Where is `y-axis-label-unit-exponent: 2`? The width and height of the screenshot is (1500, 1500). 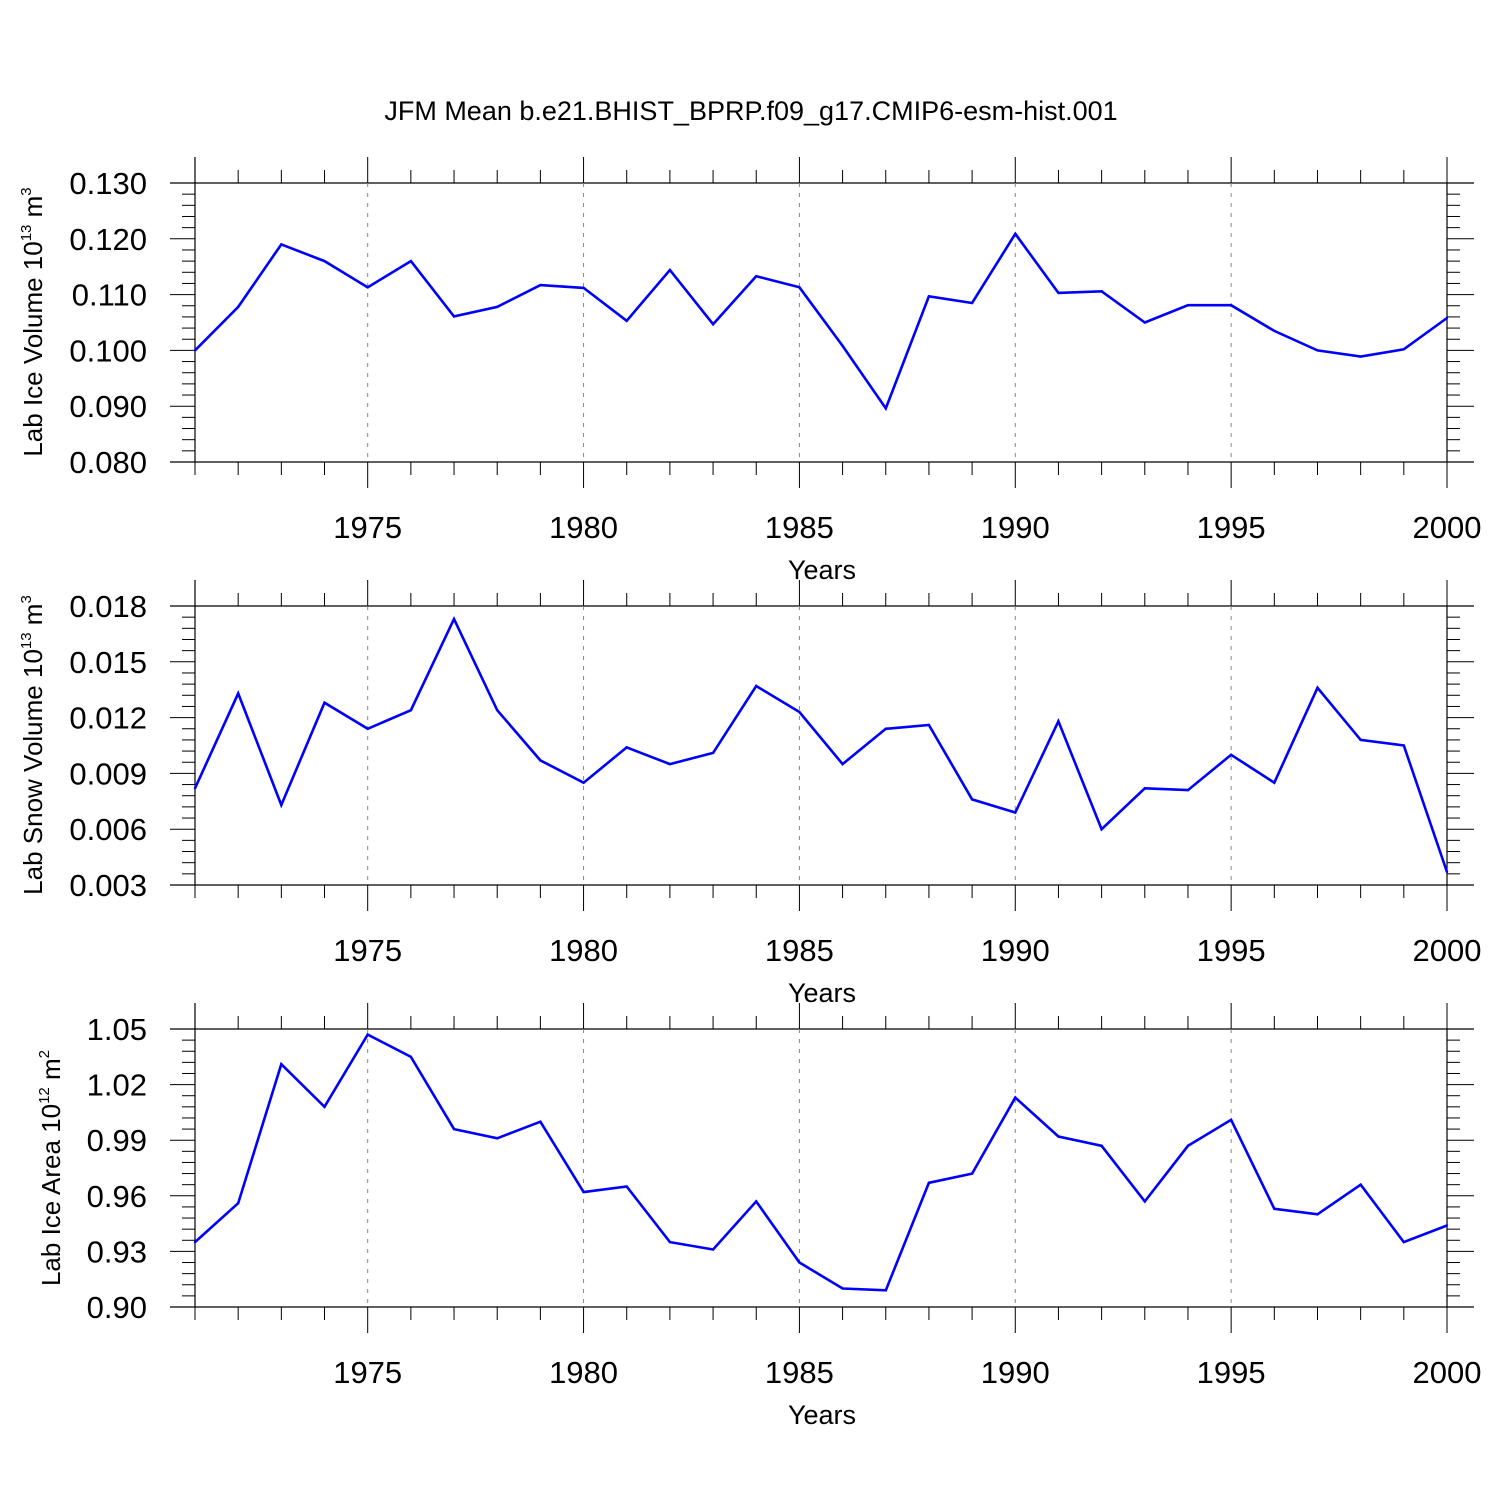
y-axis-label-unit-exponent: 2 is located at coordinates (44, 1054).